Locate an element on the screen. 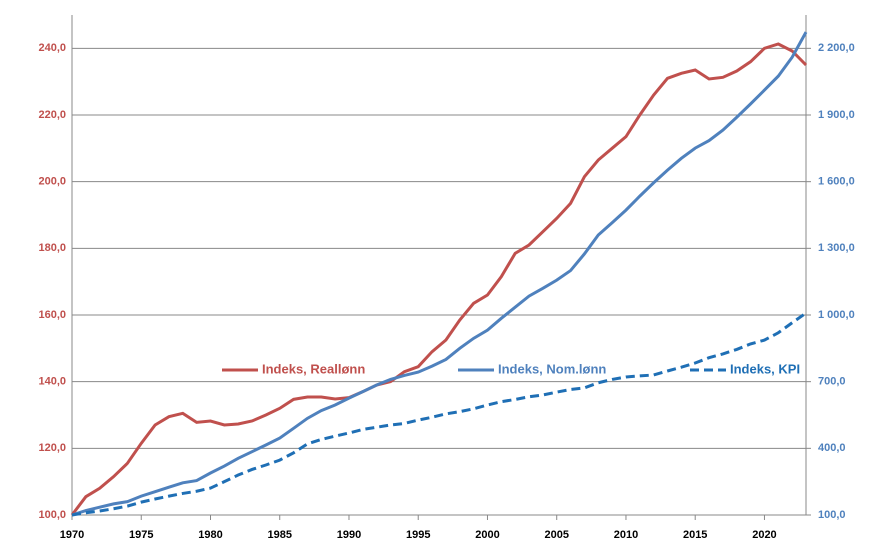 The width and height of the screenshot is (877, 548). legend-label: Indeks, KPI is located at coordinates (765, 368).